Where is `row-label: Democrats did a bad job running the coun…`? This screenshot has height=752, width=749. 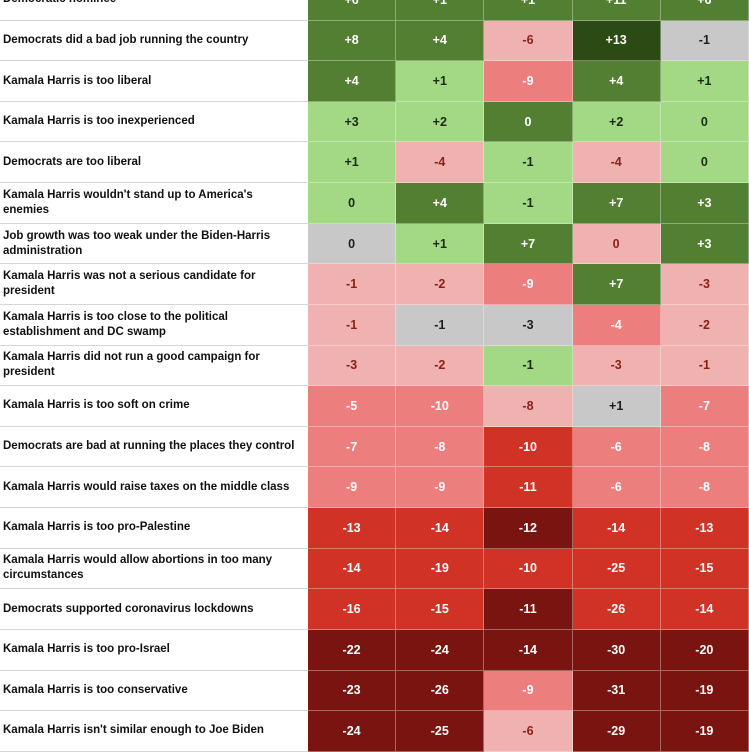
row-label: Democrats did a bad job running the coun… is located at coordinates (154, 41).